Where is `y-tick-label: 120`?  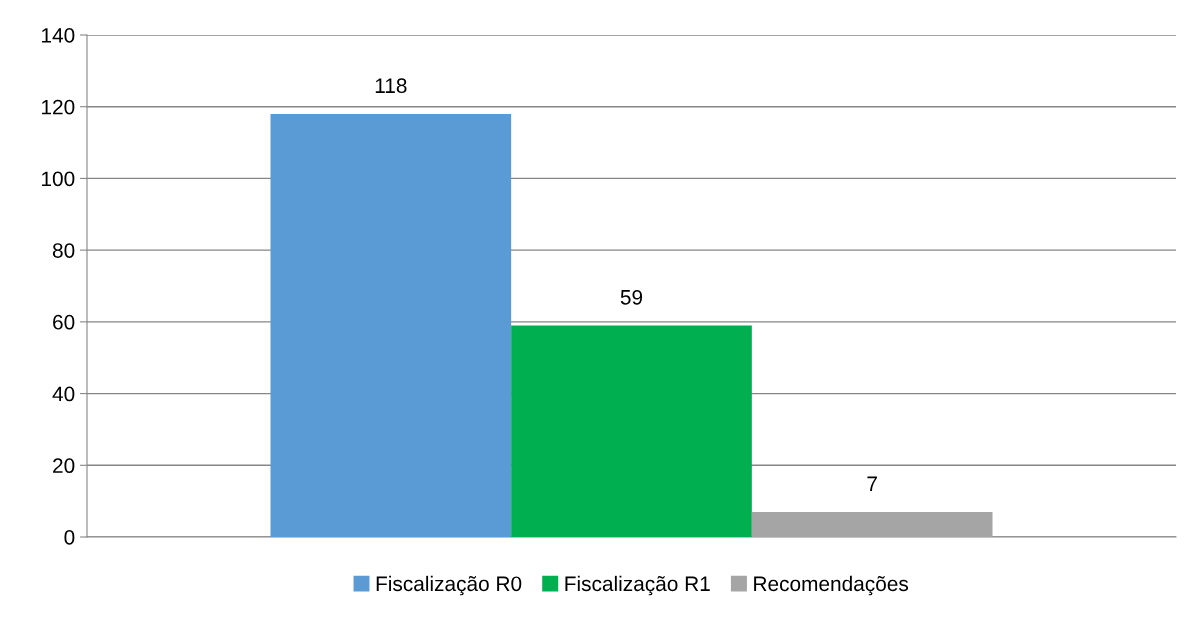 y-tick-label: 120 is located at coordinates (58, 107).